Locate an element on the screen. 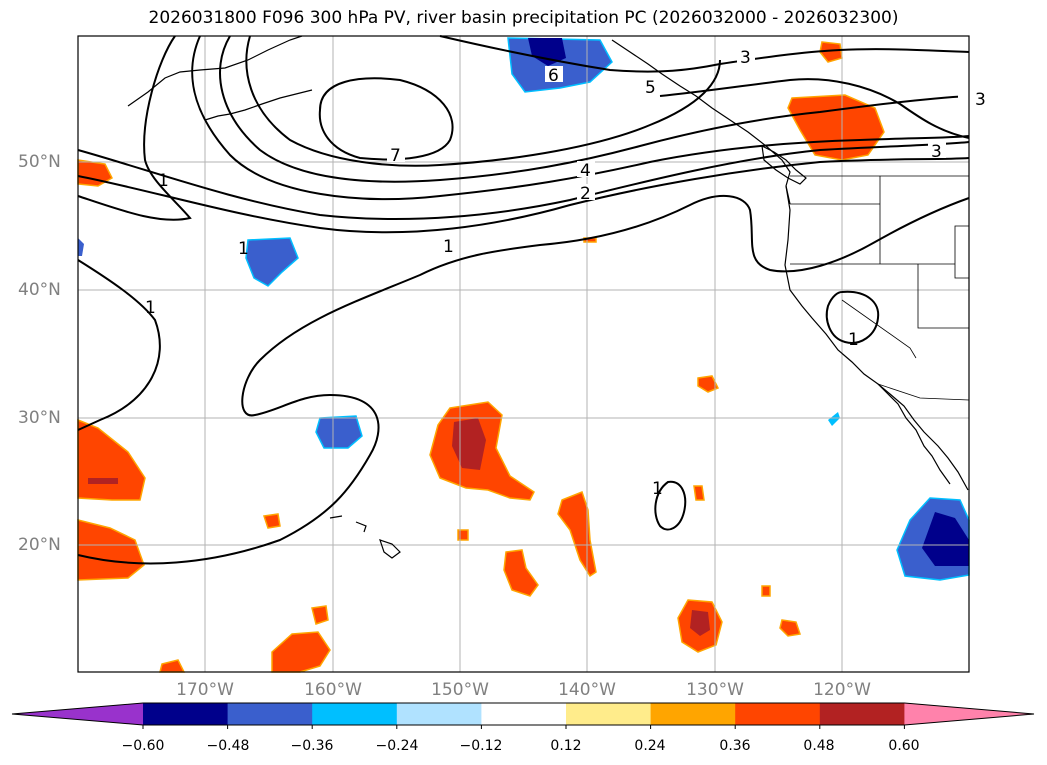 Image resolution: width=1047 pixels, height=765 pixels. pos-anomaly-125w is located at coordinates (766, 591).